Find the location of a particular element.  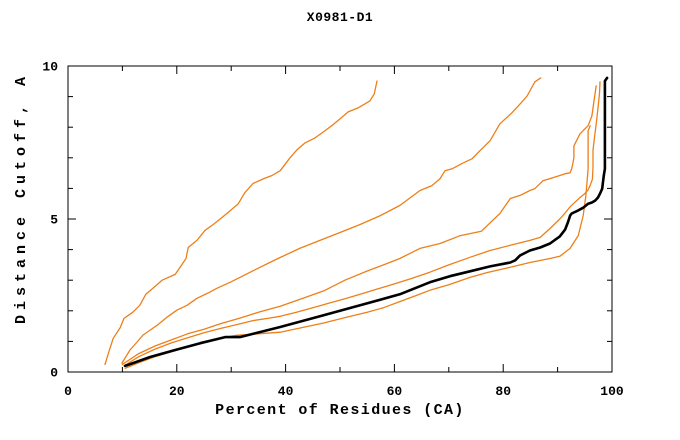

y-tick-label: 5 is located at coordinates (54, 220).